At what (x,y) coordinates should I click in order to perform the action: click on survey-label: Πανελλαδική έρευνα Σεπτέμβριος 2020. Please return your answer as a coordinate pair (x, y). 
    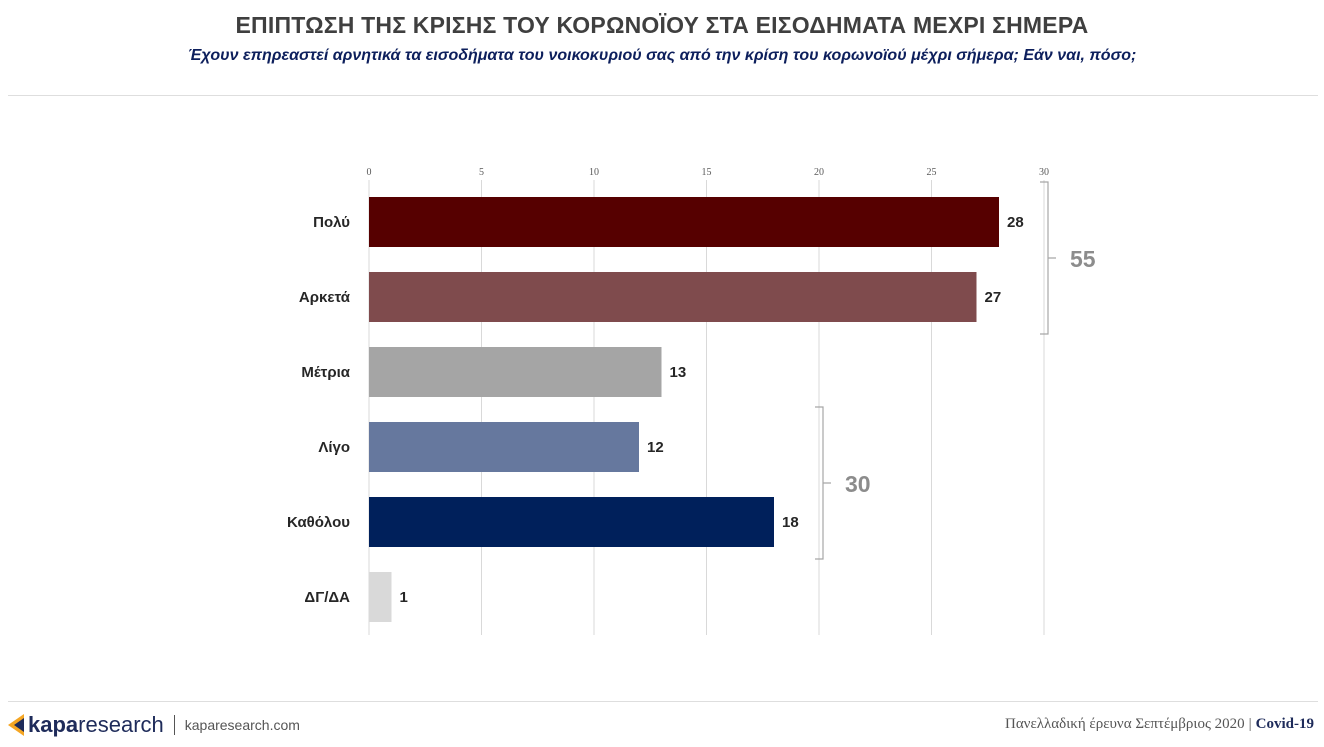
    Looking at the image, I should click on (1124, 724).